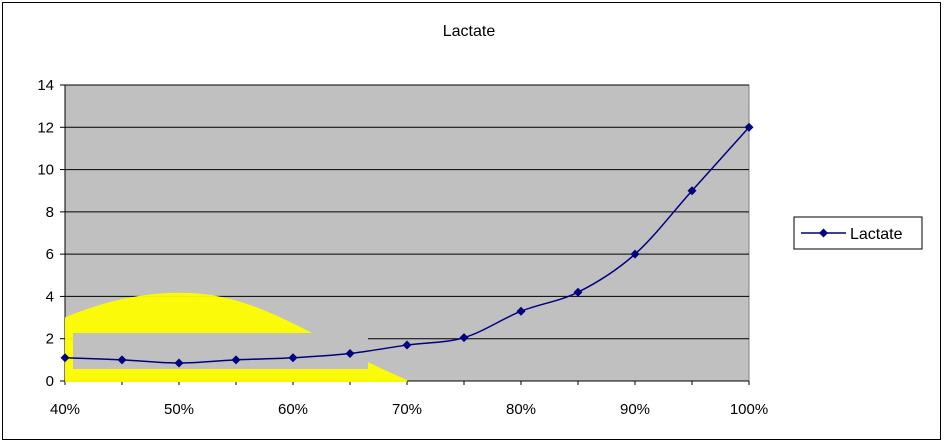 The width and height of the screenshot is (945, 444). What do you see at coordinates (45, 127) in the screenshot?
I see `y-tick-label: 12` at bounding box center [45, 127].